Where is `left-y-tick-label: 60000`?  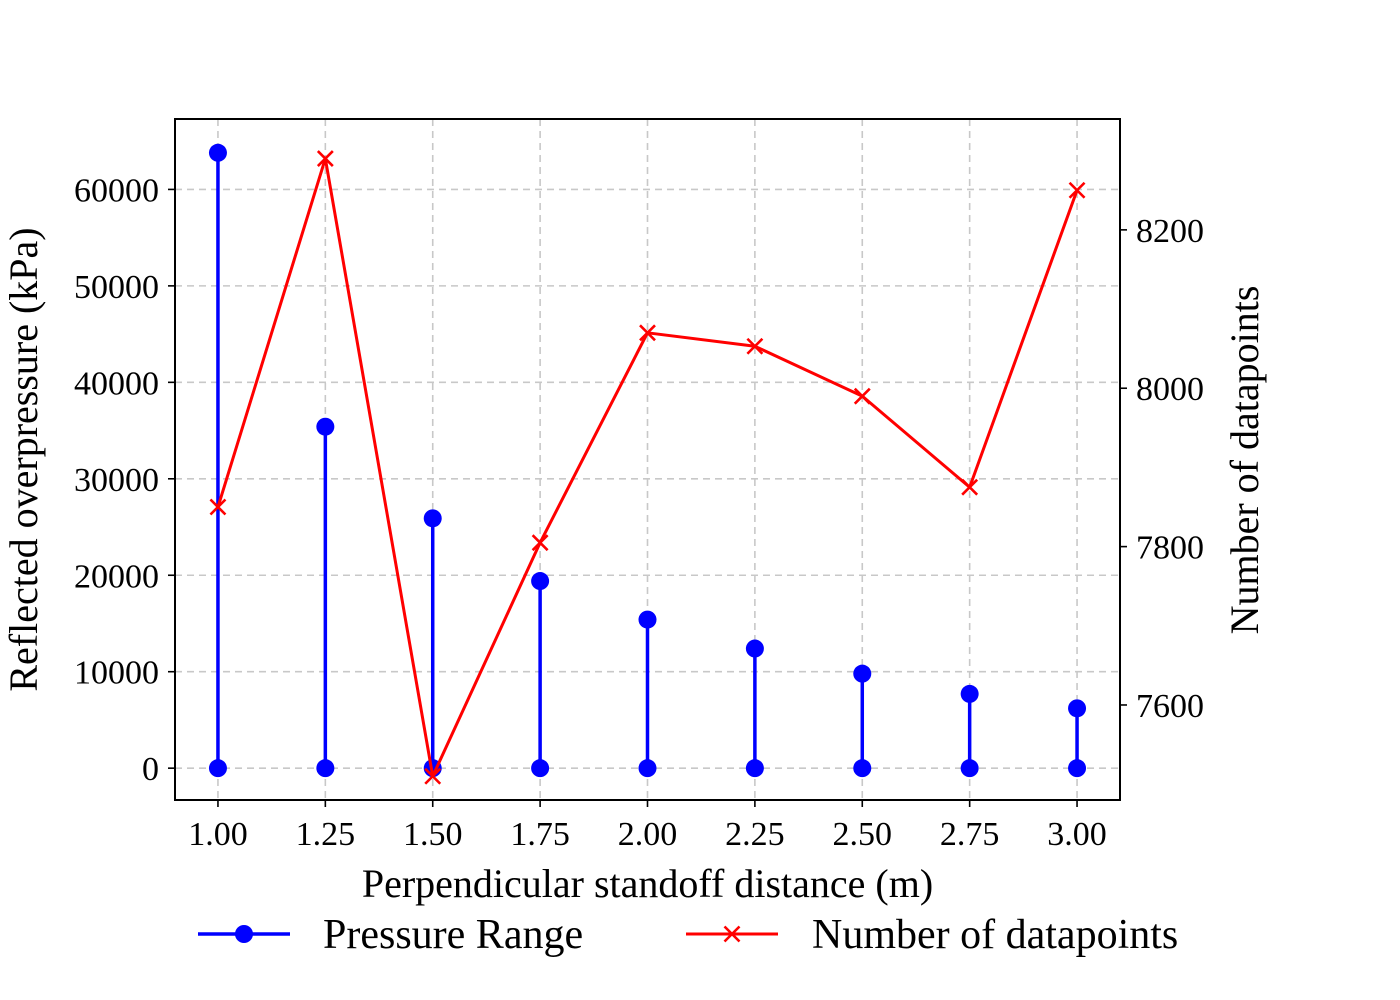 left-y-tick-label: 60000 is located at coordinates (116, 190).